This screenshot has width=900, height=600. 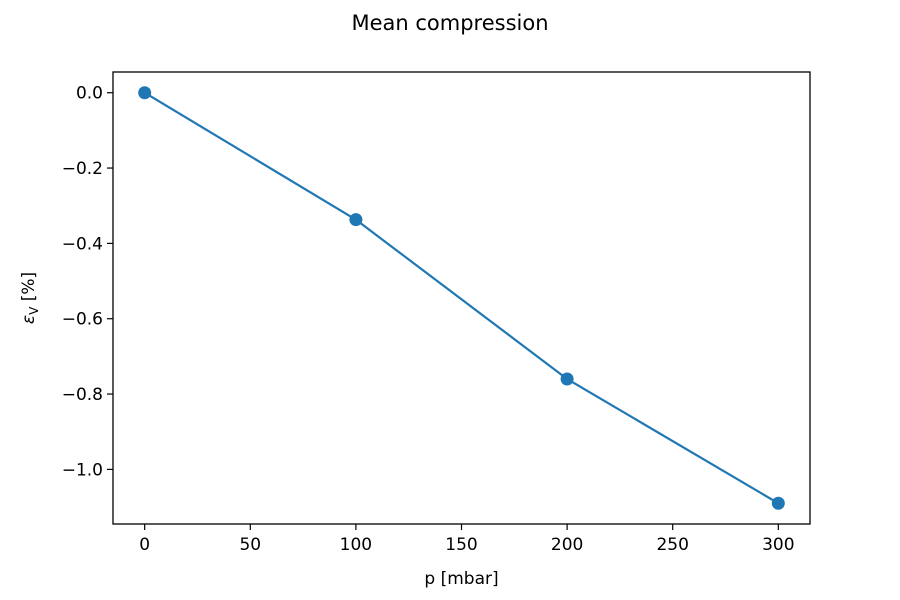 I want to click on x-tick-label: 100, so click(x=356, y=545).